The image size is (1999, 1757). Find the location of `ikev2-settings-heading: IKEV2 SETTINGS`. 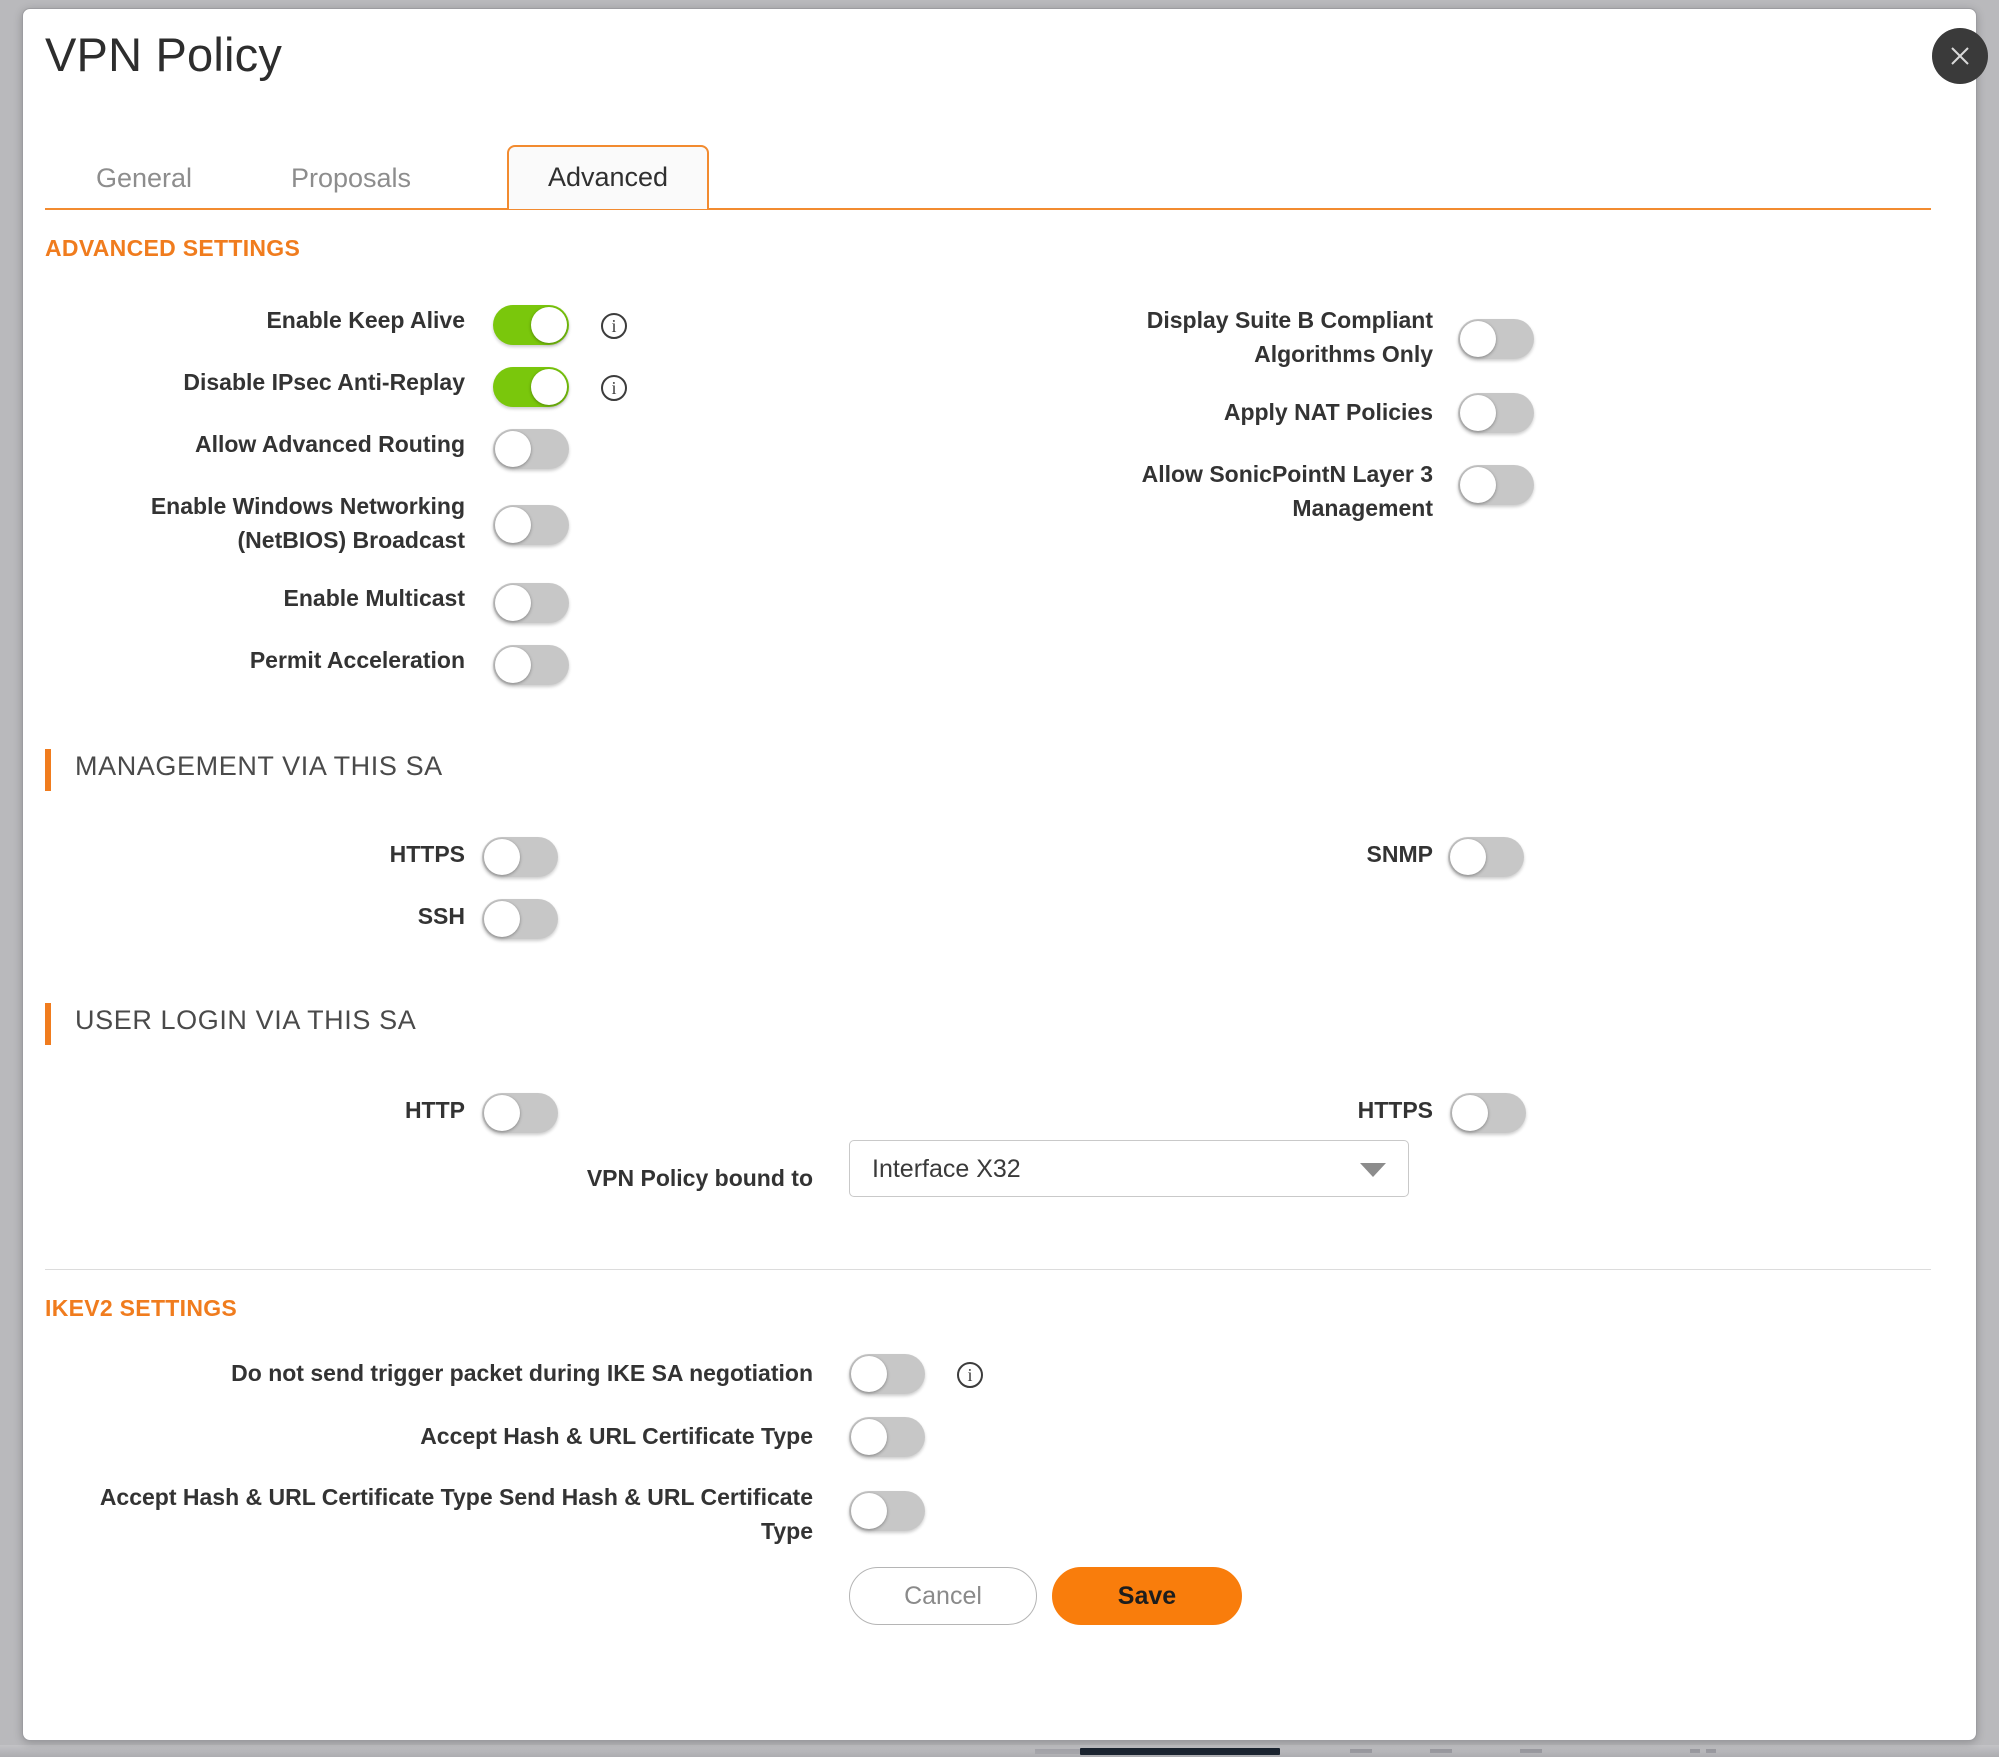

ikev2-settings-heading: IKEV2 SETTINGS is located at coordinates (141, 1308).